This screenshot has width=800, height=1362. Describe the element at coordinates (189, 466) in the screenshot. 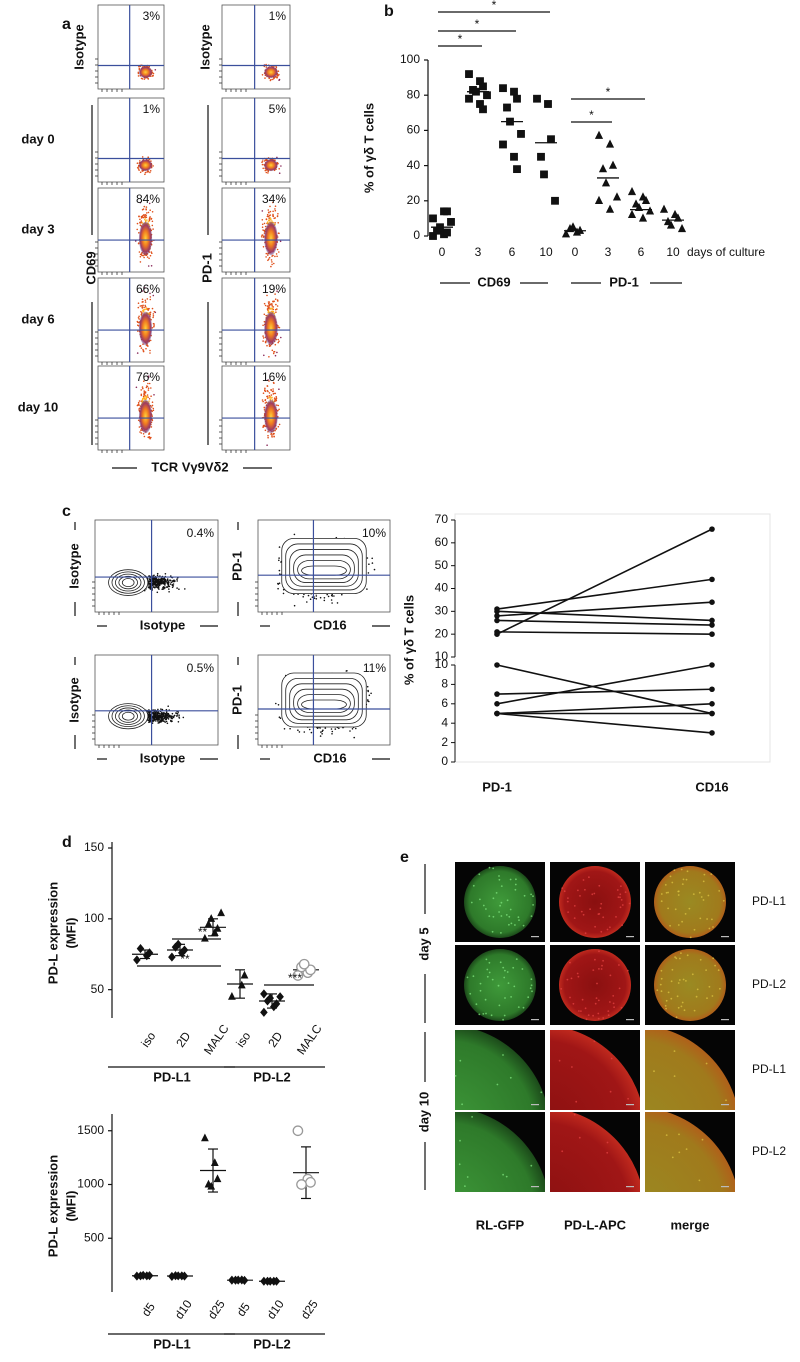

I see `x-axis-label: TCR Vγ9Vδ2` at that location.